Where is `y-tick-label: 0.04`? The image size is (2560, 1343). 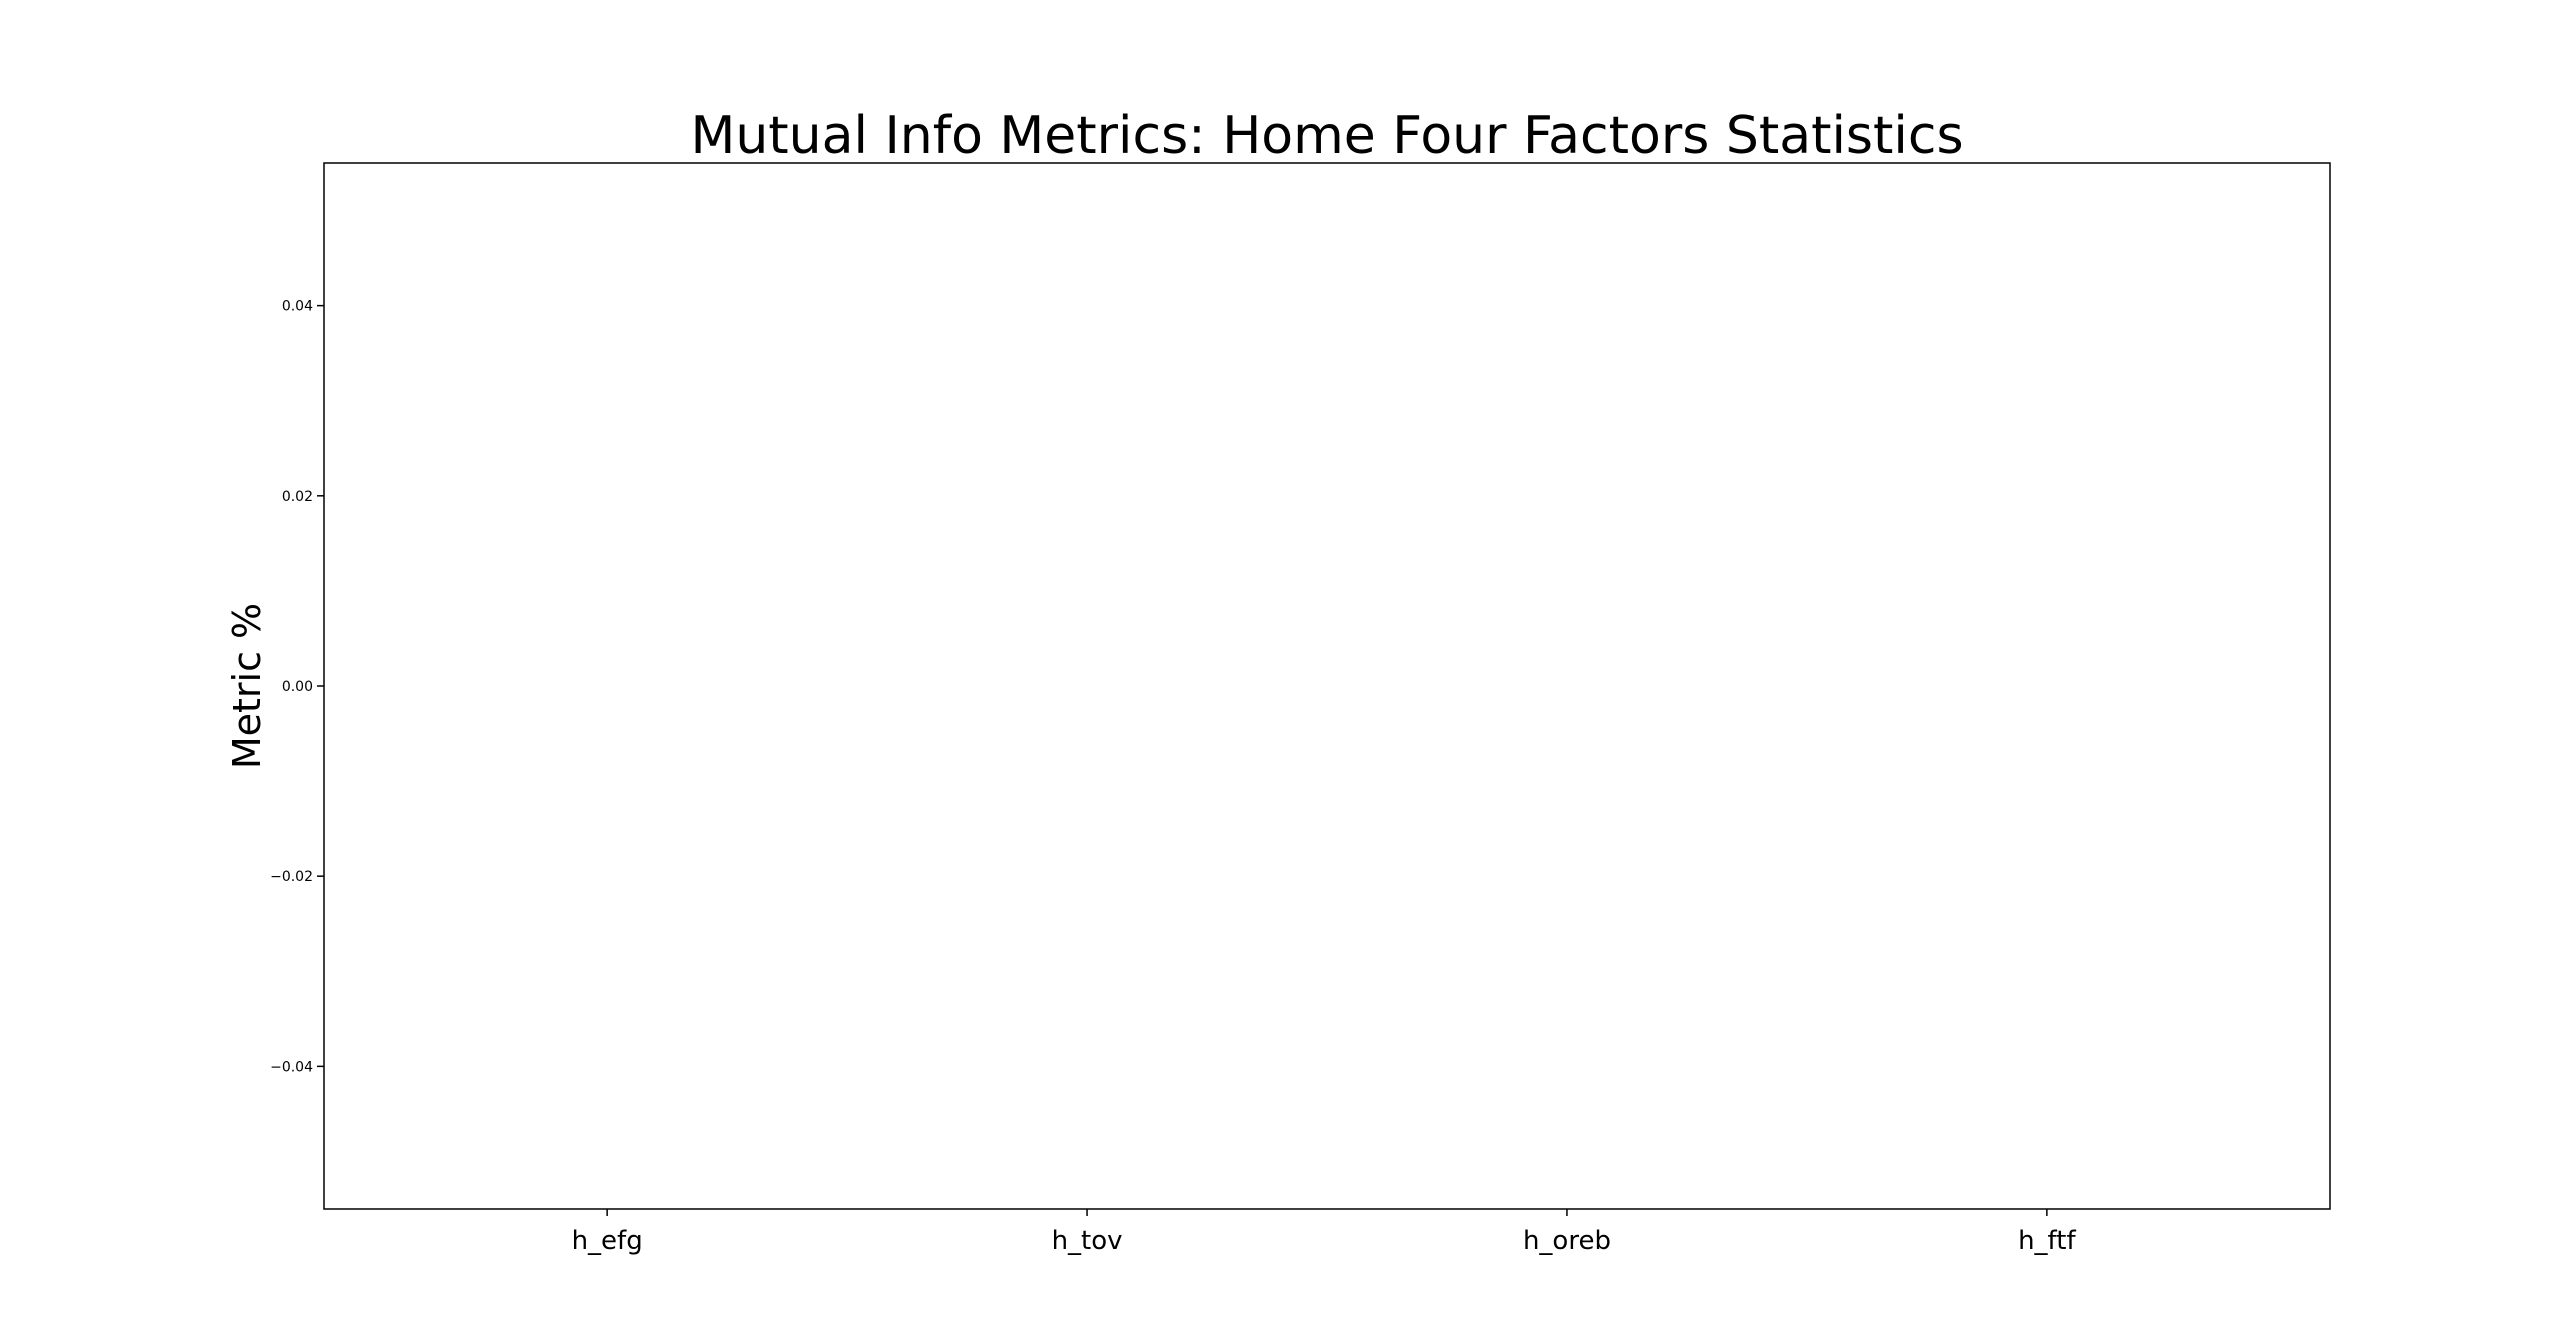 y-tick-label: 0.04 is located at coordinates (297, 307).